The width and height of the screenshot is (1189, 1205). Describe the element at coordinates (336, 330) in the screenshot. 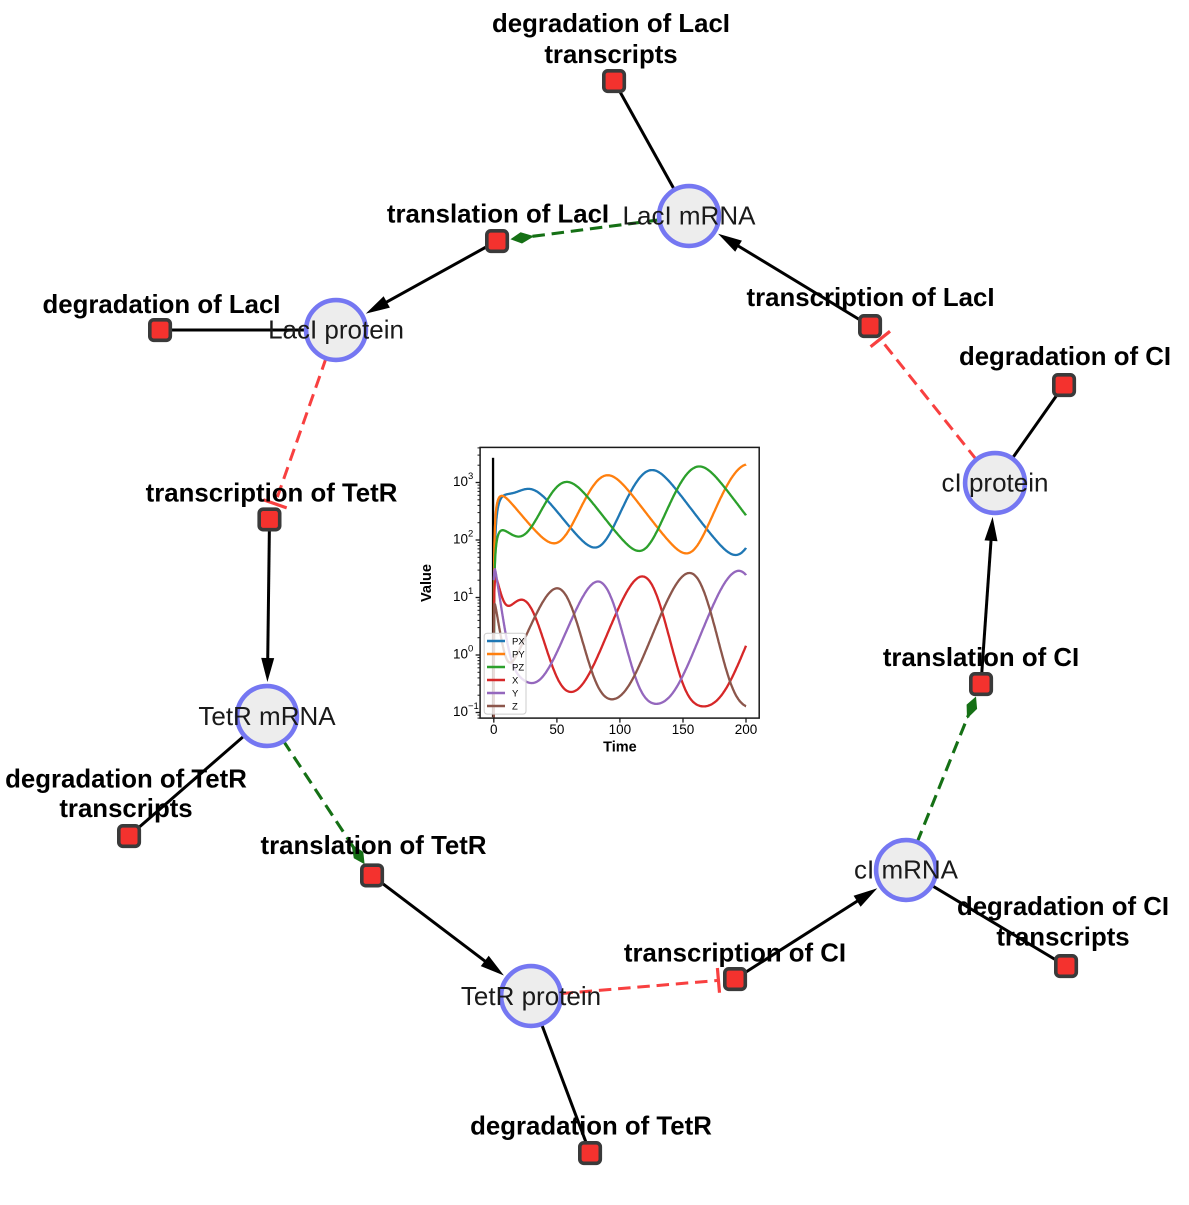

I see `svg-text: LacI protein` at that location.